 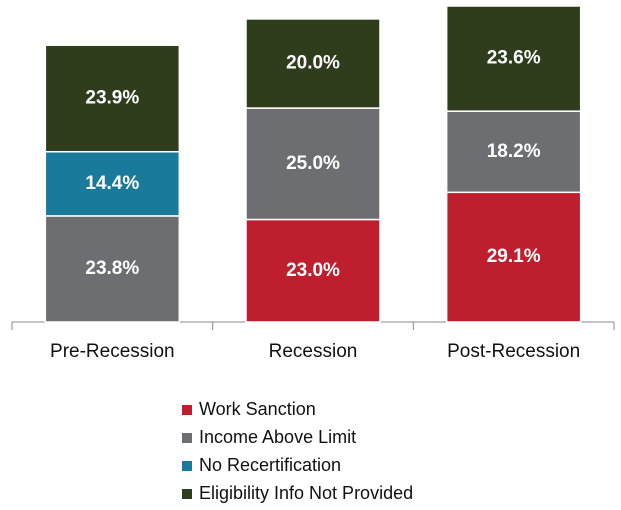 I want to click on data-label: 14.4%, so click(x=112, y=183).